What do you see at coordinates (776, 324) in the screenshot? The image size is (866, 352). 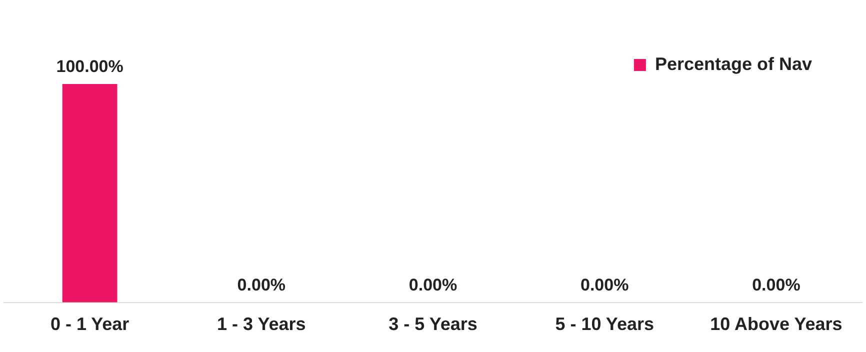 I see `x-tick-label: 10 Above Years` at bounding box center [776, 324].